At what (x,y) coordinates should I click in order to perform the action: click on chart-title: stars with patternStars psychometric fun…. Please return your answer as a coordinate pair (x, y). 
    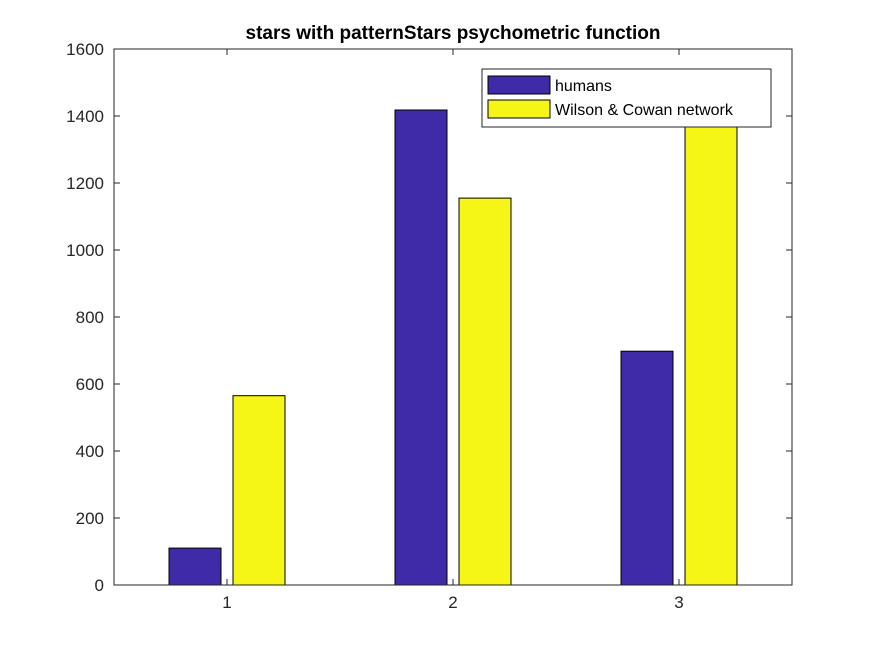
    Looking at the image, I should click on (453, 33).